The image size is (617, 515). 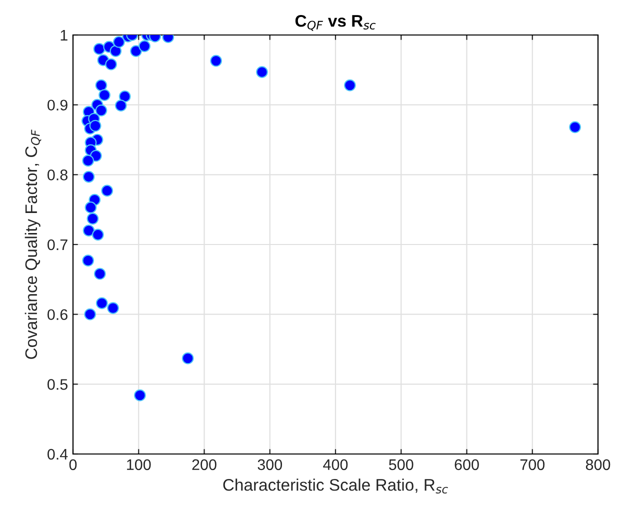 I want to click on y-tick-label: 0.5, so click(x=58, y=384).